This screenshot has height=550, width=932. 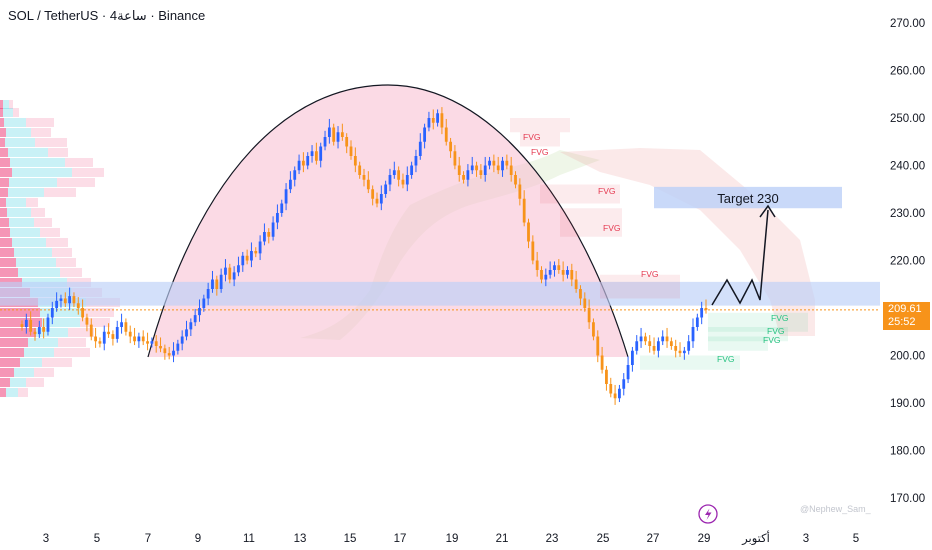 What do you see at coordinates (836, 509) in the screenshot?
I see `watermark: @Nephew_Sam_` at bounding box center [836, 509].